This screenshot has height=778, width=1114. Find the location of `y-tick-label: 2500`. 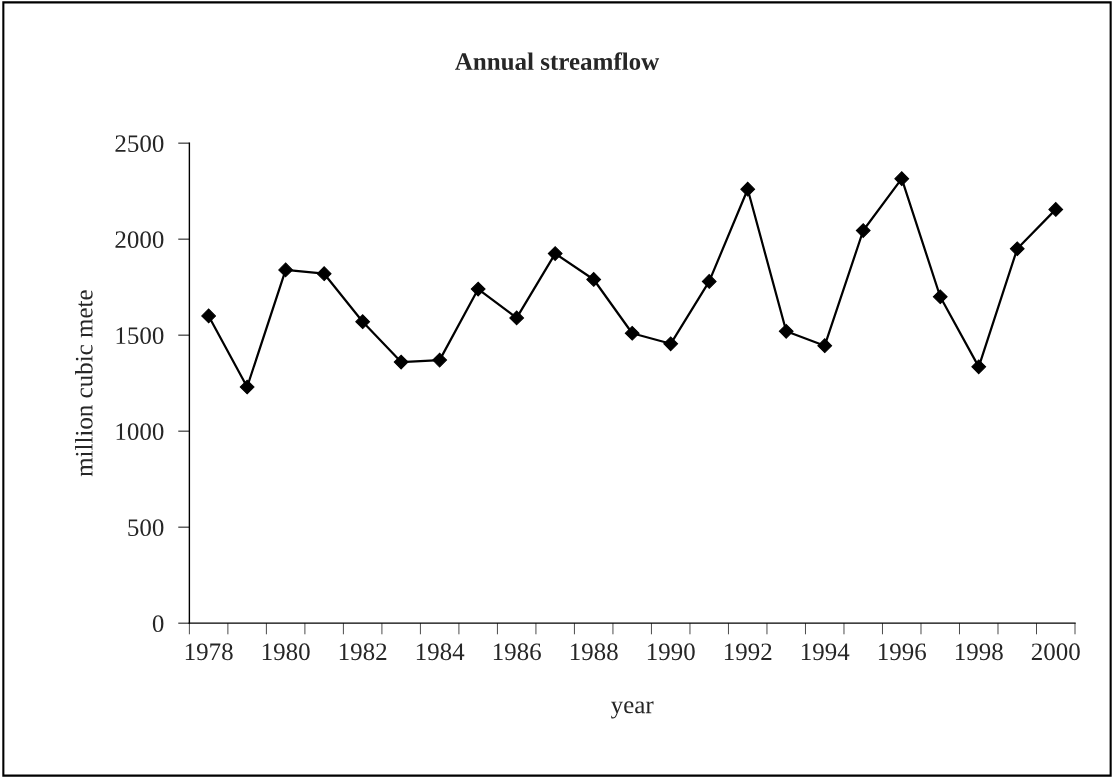

y-tick-label: 2500 is located at coordinates (139, 144).